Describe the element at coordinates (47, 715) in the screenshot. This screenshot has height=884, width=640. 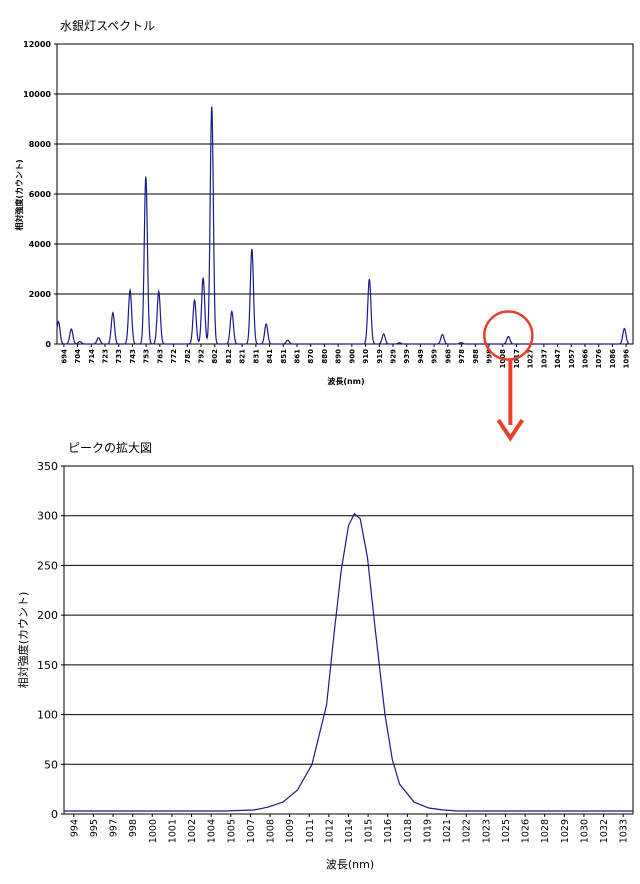
I see `y-tick-label: 100` at that location.